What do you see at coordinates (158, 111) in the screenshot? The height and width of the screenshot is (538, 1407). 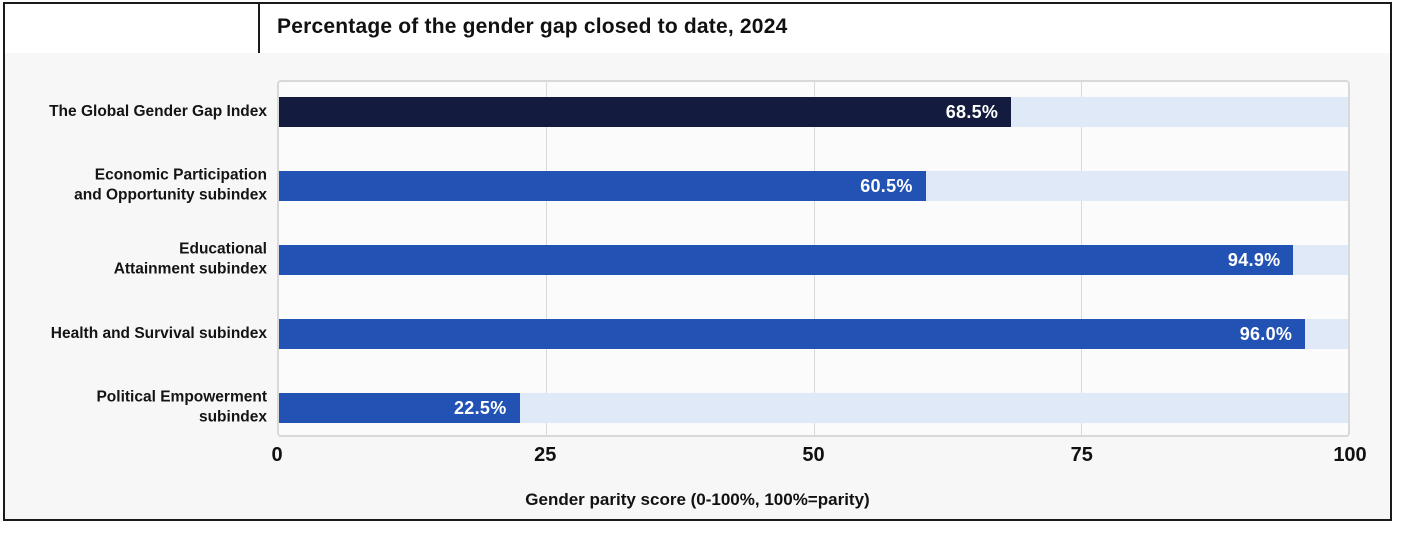 I see `category-label: The Global Gender Gap Index` at bounding box center [158, 111].